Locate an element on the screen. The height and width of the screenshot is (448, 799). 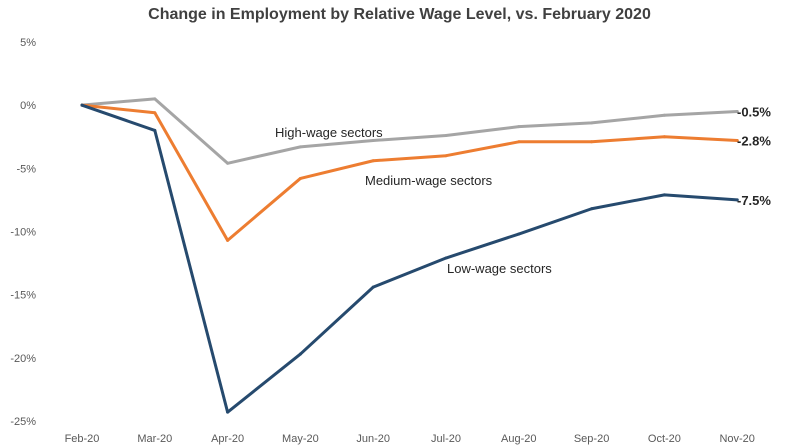
y-tick-label: -15% is located at coordinates (23, 296).